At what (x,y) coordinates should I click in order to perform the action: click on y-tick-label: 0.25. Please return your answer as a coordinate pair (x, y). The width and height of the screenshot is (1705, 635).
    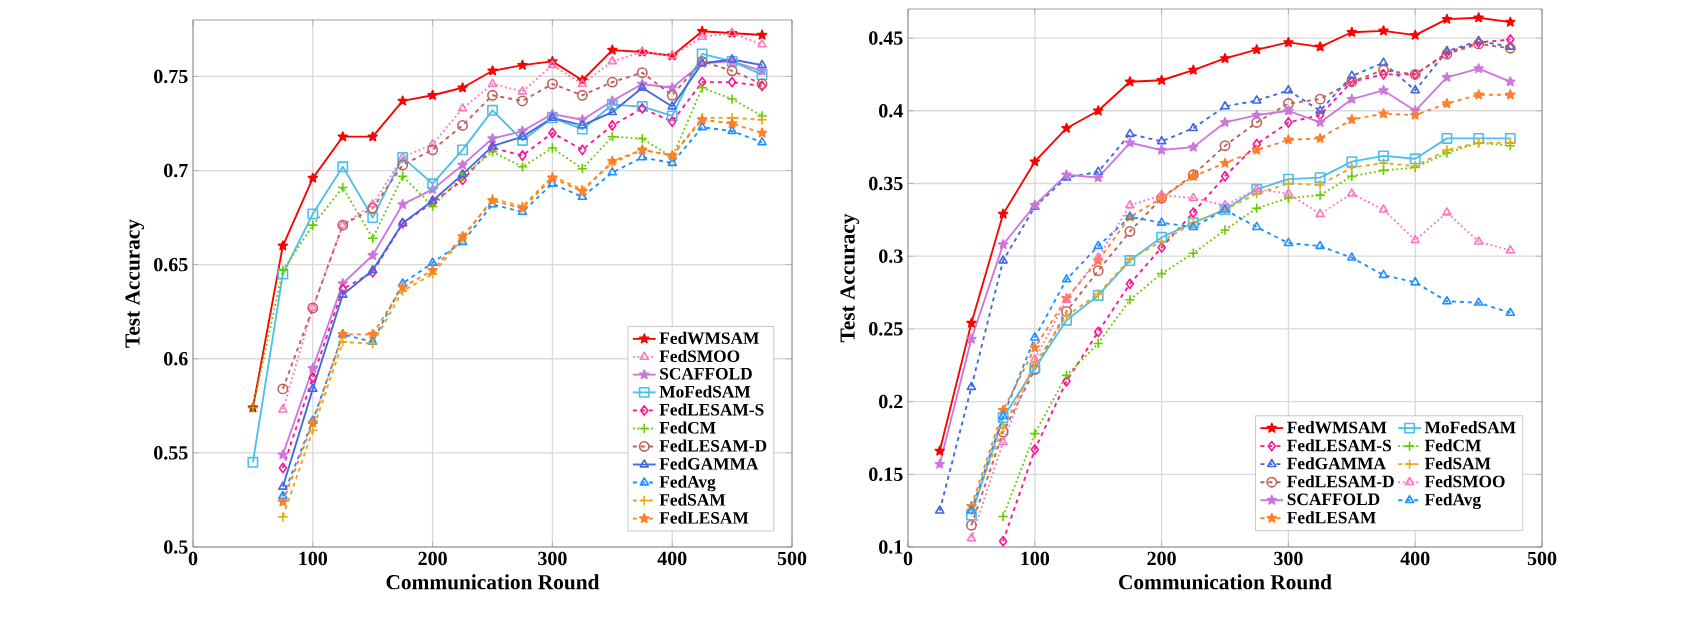
    Looking at the image, I should click on (886, 329).